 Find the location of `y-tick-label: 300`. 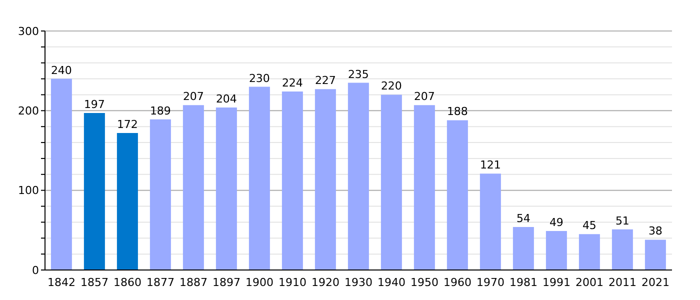

y-tick-label: 300 is located at coordinates (28, 31).